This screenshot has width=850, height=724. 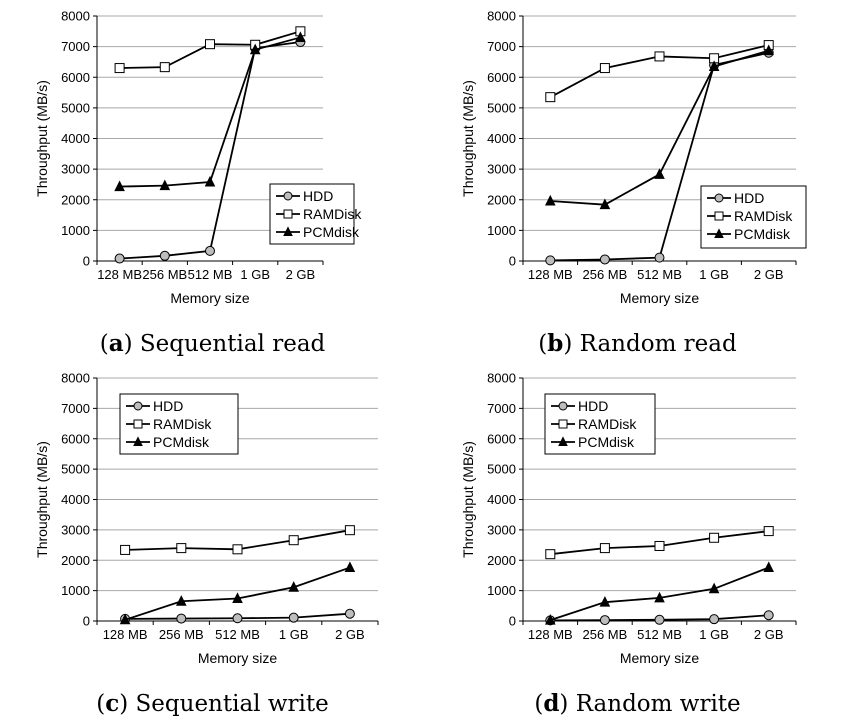 I want to click on panel-d-legend-hdd-marker, so click(x=563, y=406).